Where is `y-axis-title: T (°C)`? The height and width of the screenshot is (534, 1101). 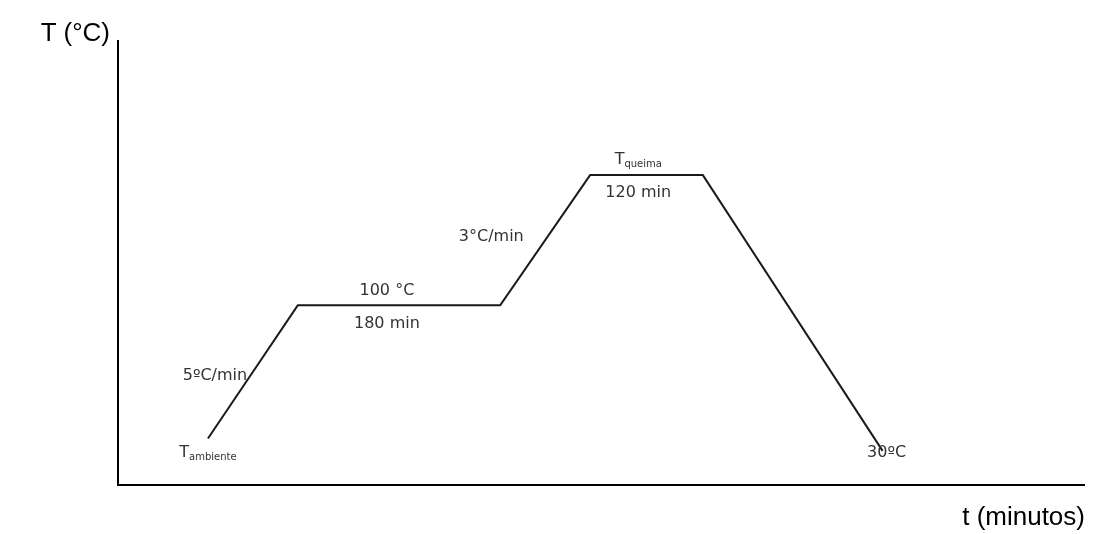 y-axis-title: T (°C) is located at coordinates (75, 32).